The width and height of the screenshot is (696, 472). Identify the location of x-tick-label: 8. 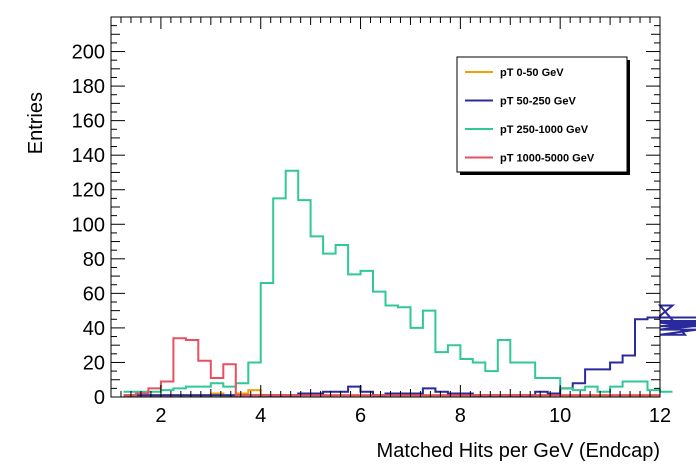
(460, 416).